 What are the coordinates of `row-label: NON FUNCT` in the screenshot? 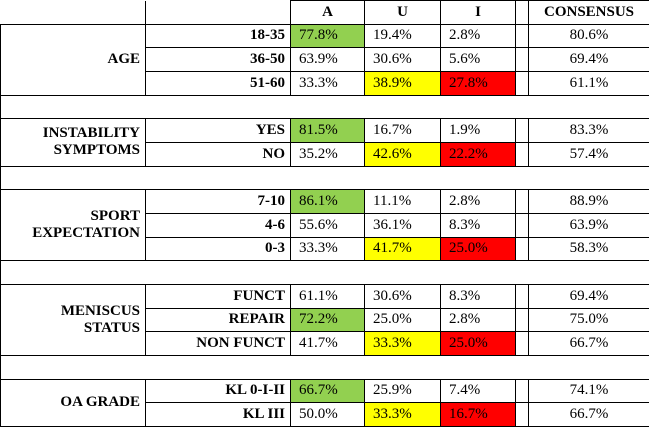 It's located at (218, 343).